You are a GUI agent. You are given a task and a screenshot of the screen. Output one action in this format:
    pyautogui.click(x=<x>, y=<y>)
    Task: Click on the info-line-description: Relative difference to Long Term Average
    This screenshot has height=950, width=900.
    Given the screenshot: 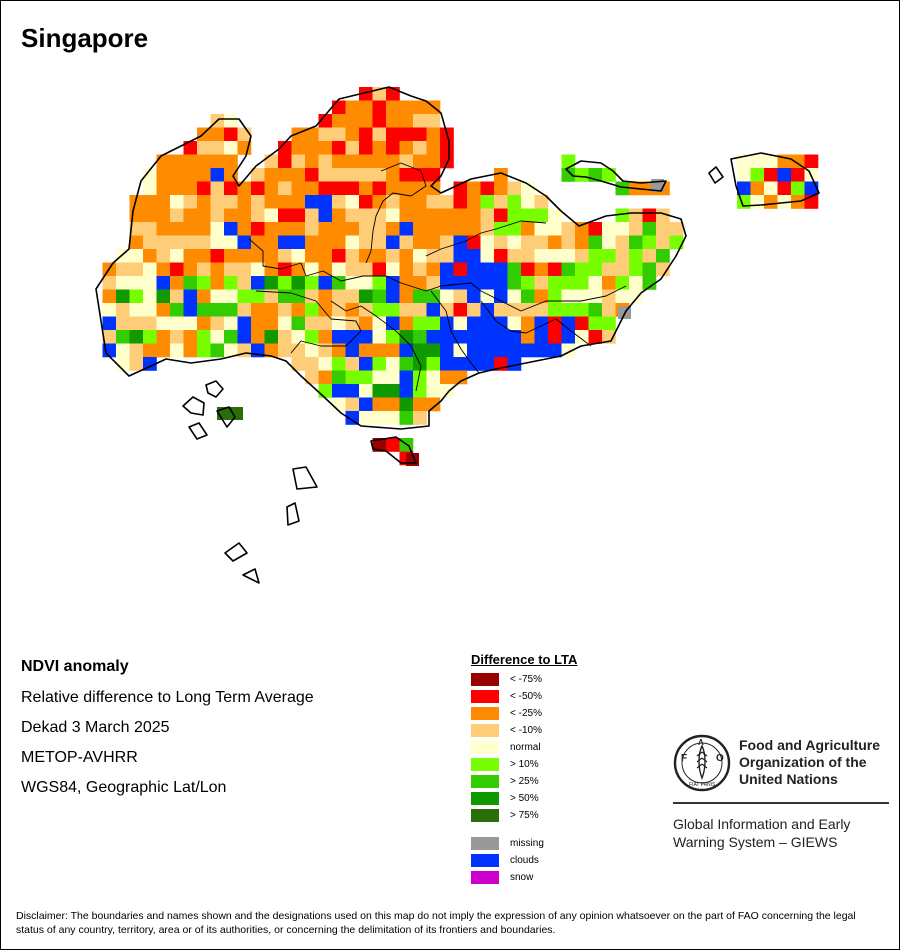 What is the action you would take?
    pyautogui.click(x=167, y=697)
    